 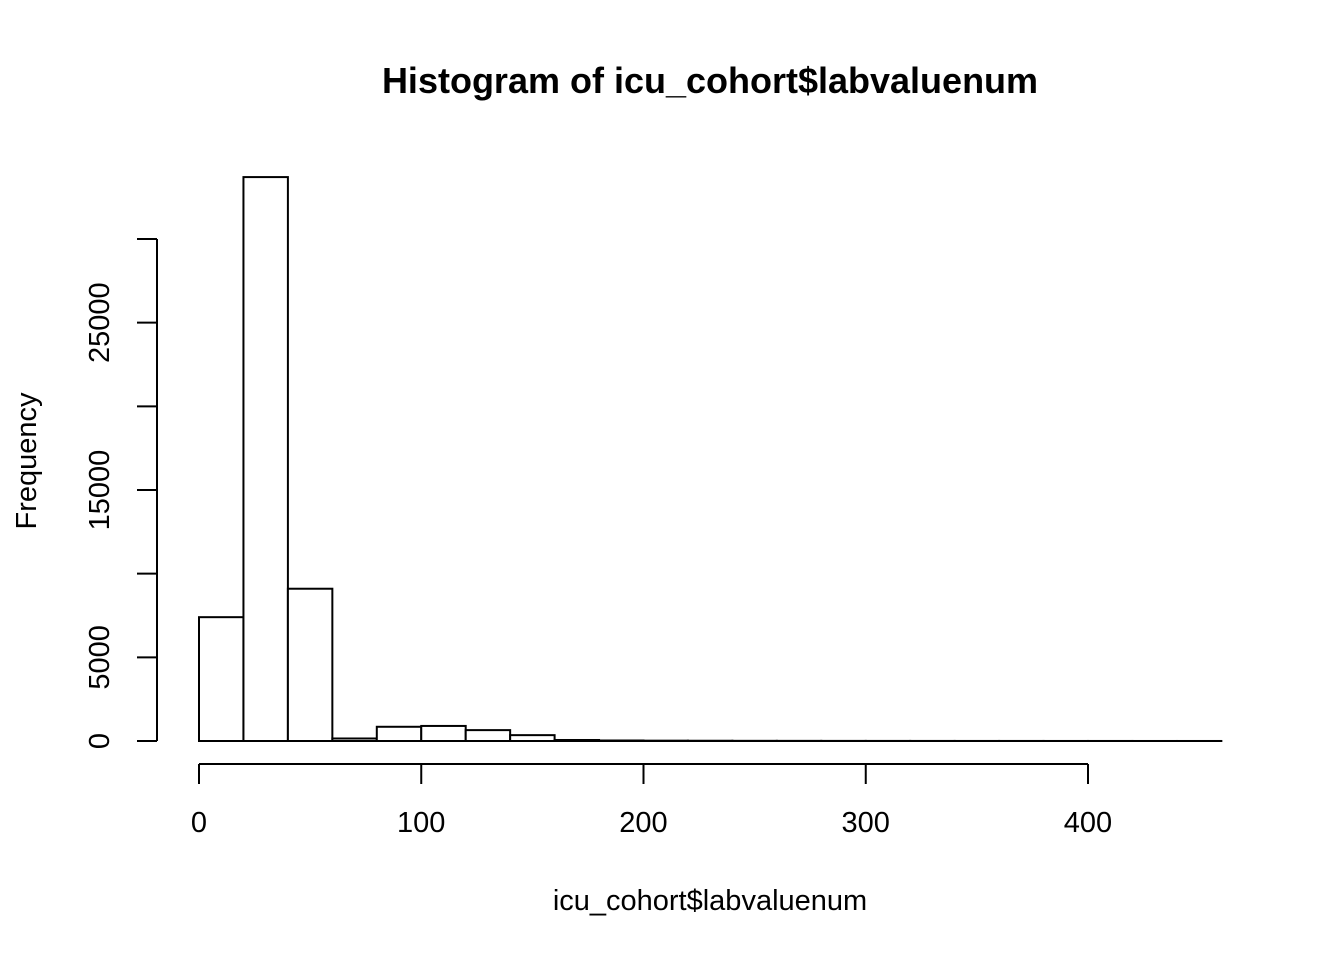 I want to click on y-axis: 0 5000 15000 25000, so click(x=121, y=493).